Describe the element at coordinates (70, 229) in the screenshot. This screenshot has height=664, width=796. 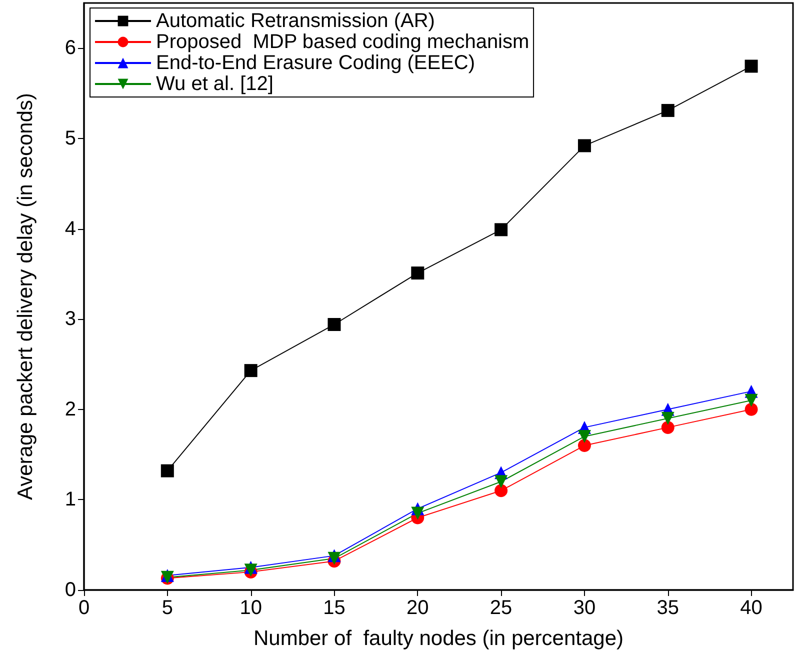
I see `y-tick-label: 4` at that location.